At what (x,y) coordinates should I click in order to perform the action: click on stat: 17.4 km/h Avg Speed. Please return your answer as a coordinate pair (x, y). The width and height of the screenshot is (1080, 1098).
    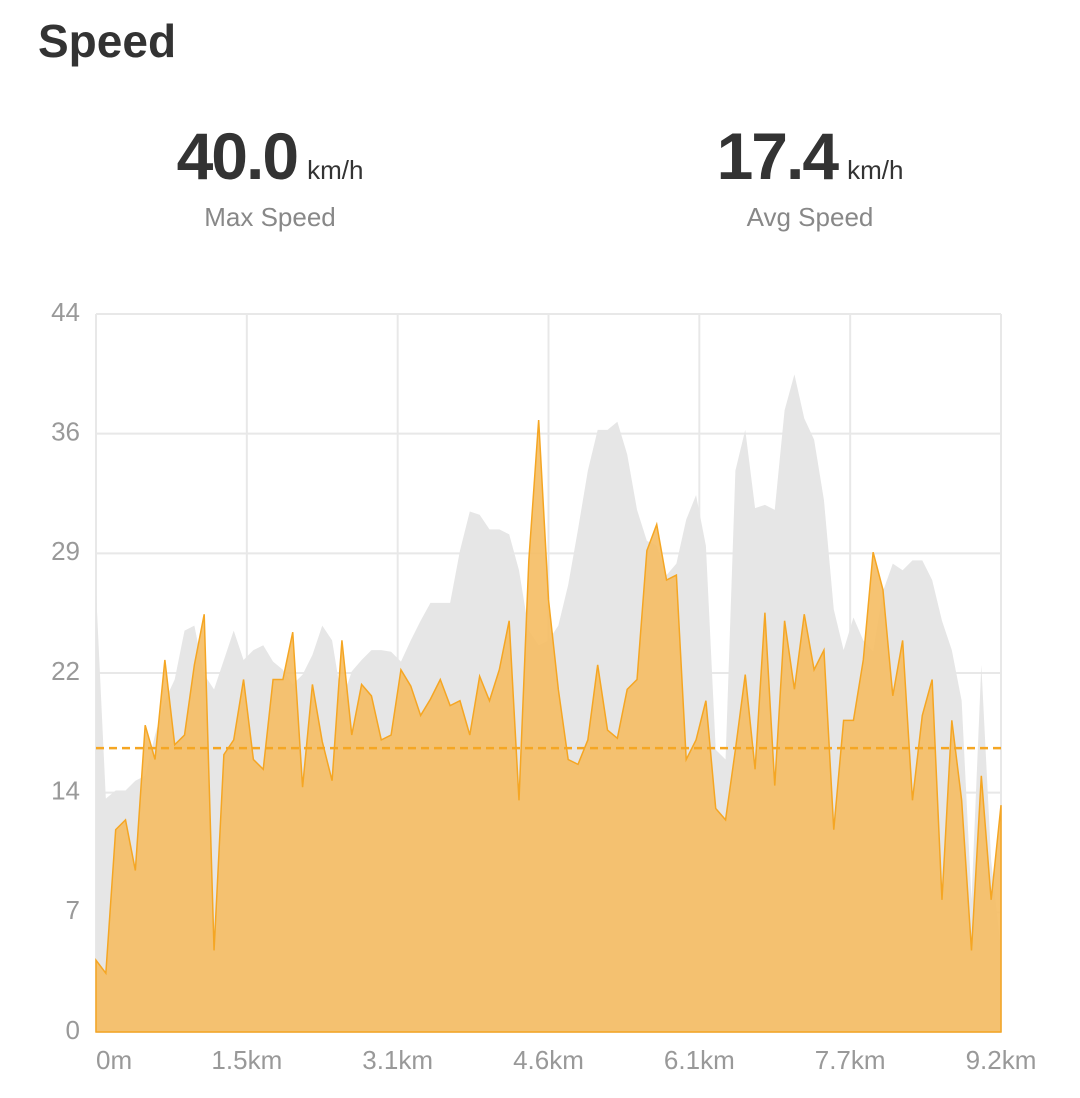
    Looking at the image, I should click on (810, 175).